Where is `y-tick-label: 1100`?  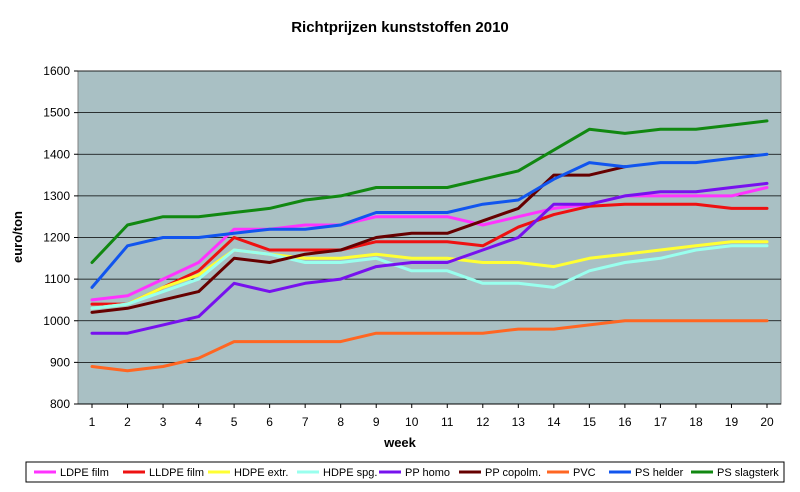
y-tick-label: 1100 is located at coordinates (57, 279).